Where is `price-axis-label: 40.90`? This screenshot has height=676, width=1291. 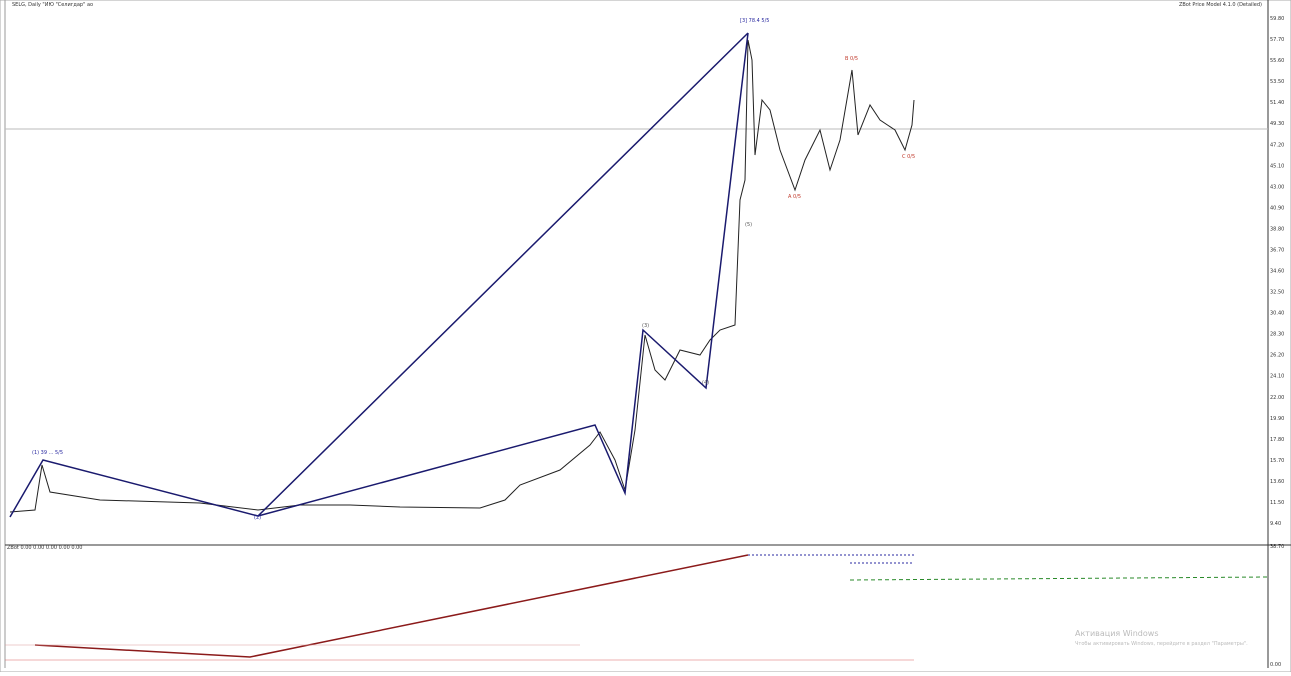 price-axis-label: 40.90 is located at coordinates (1277, 208).